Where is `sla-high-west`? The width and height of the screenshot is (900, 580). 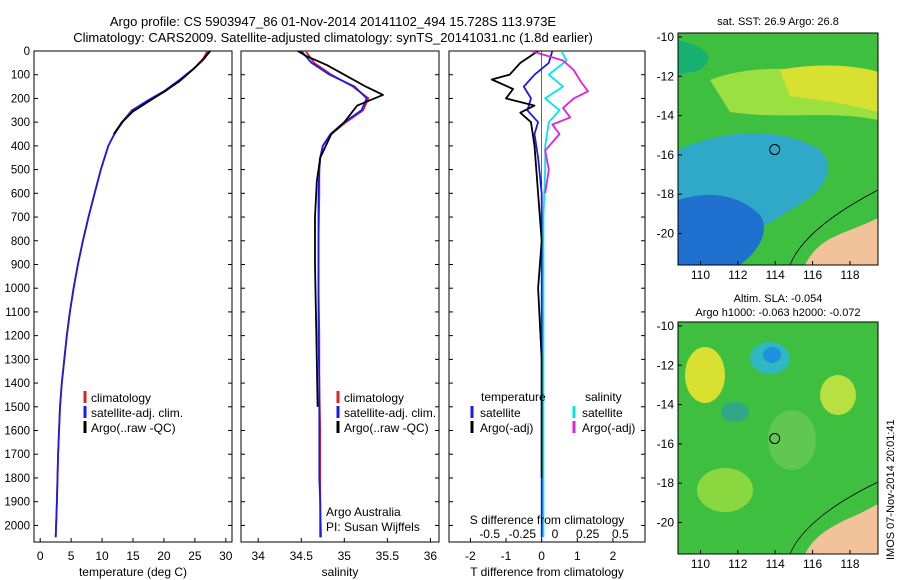
sla-high-west is located at coordinates (705, 375).